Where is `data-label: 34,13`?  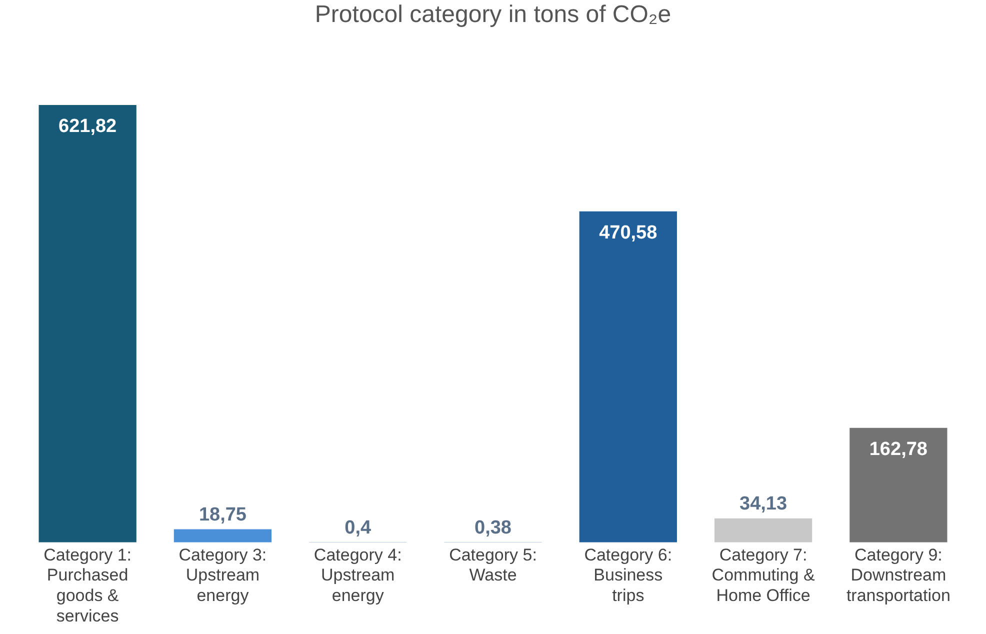
data-label: 34,13 is located at coordinates (764, 504).